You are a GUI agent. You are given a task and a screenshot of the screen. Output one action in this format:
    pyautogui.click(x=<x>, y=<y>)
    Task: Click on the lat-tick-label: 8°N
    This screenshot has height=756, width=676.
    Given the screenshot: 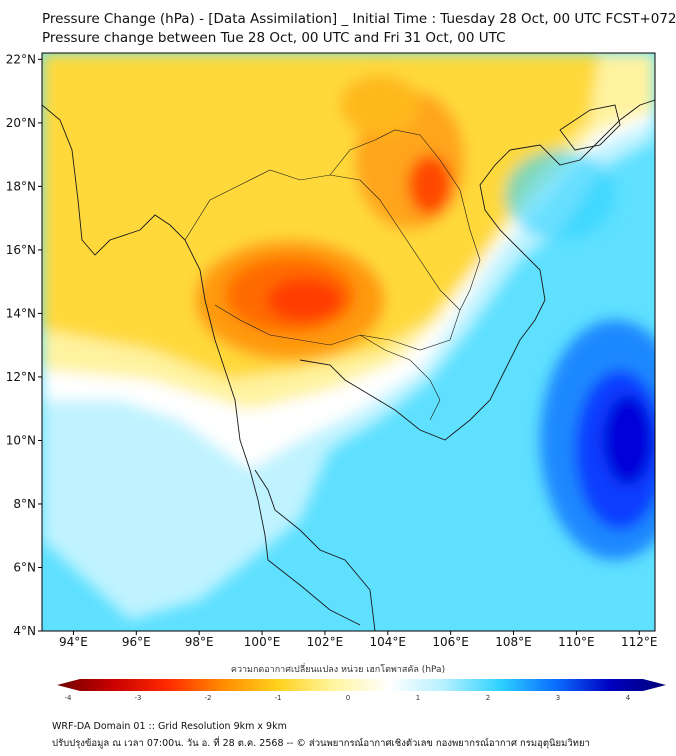 What is the action you would take?
    pyautogui.click(x=24, y=504)
    